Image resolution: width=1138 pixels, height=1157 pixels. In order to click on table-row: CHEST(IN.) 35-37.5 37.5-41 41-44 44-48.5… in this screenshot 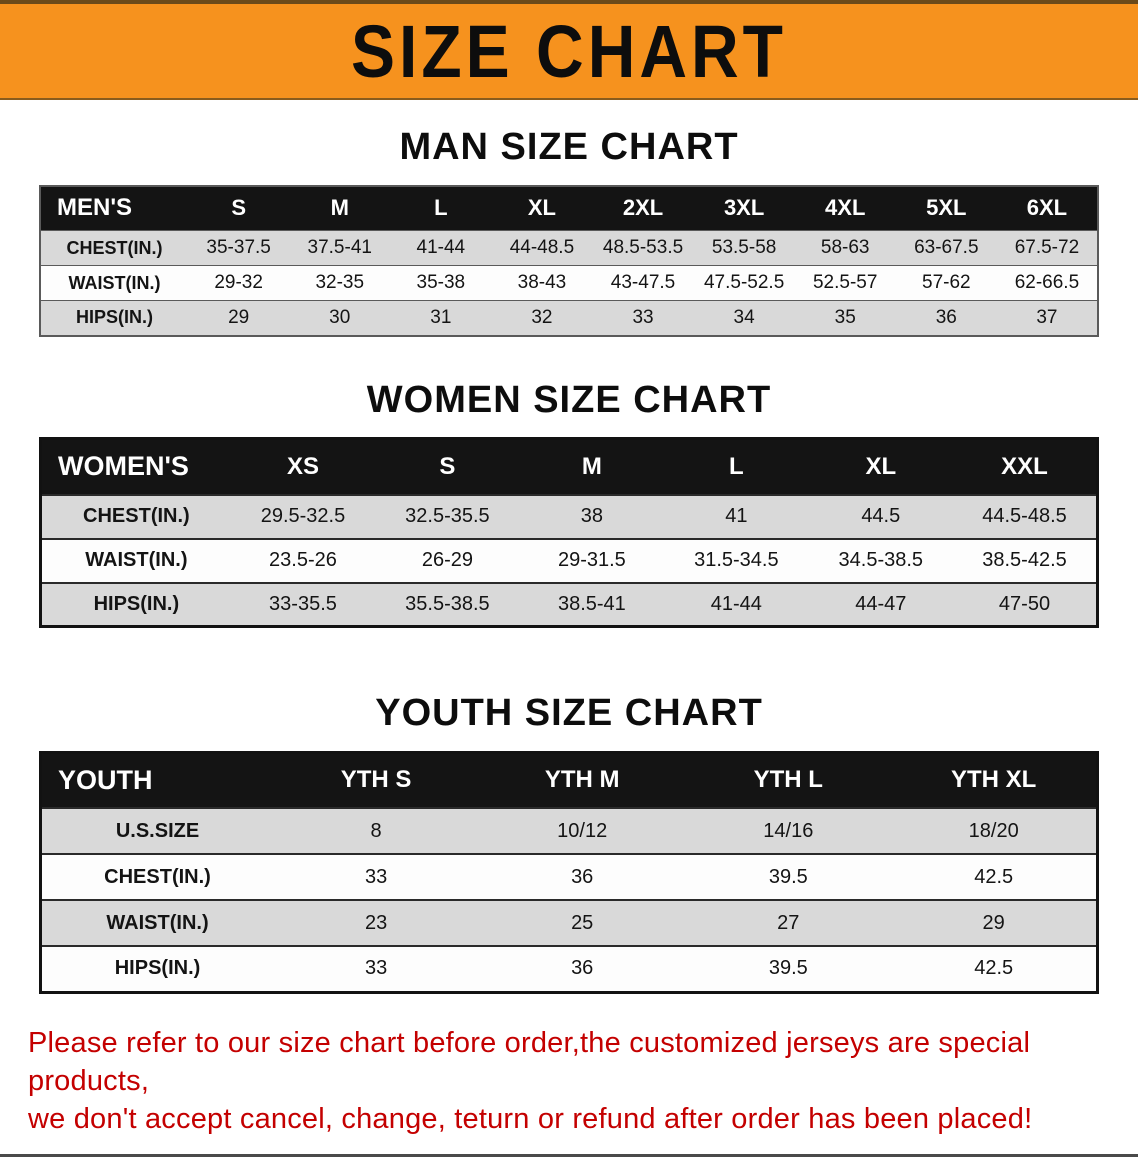, I will do `click(569, 248)`.